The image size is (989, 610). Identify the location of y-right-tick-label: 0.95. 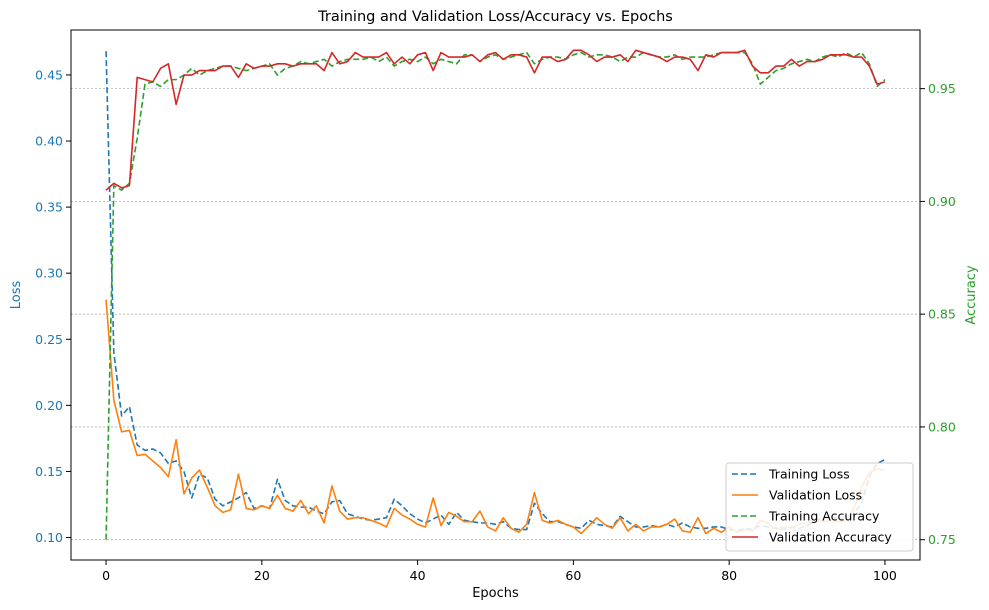
(942, 88).